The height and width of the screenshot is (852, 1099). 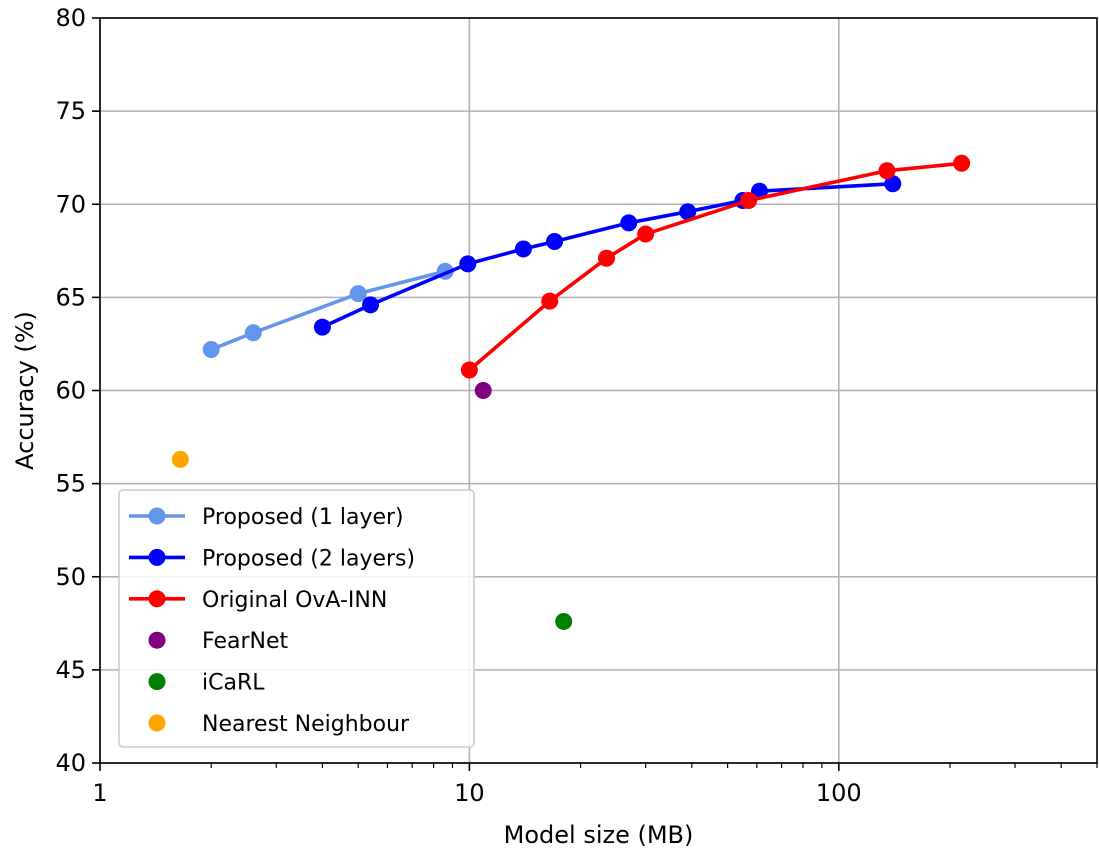 What do you see at coordinates (308, 558) in the screenshot?
I see `legend-label: Proposed (2 layers)` at bounding box center [308, 558].